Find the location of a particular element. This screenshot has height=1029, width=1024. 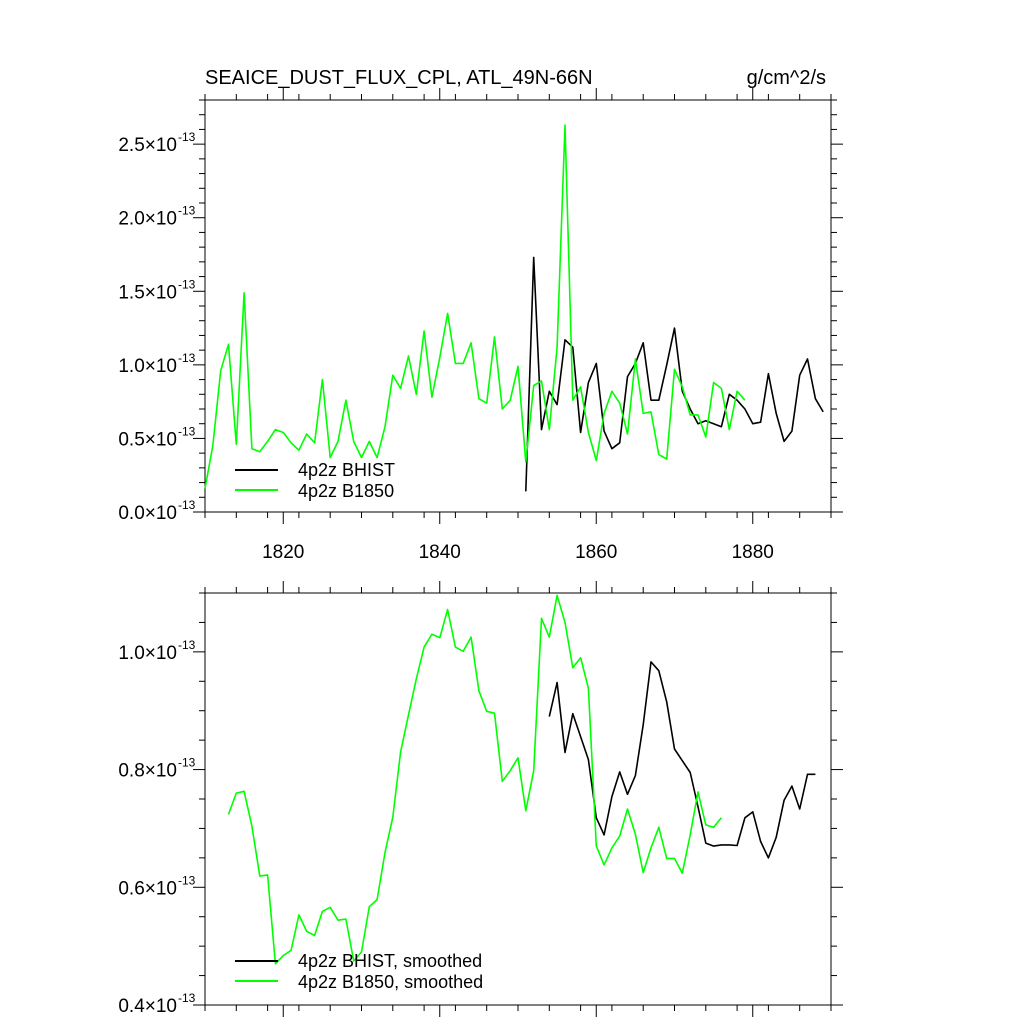

y-tick-label: 0.4×10 is located at coordinates (147, 1006).